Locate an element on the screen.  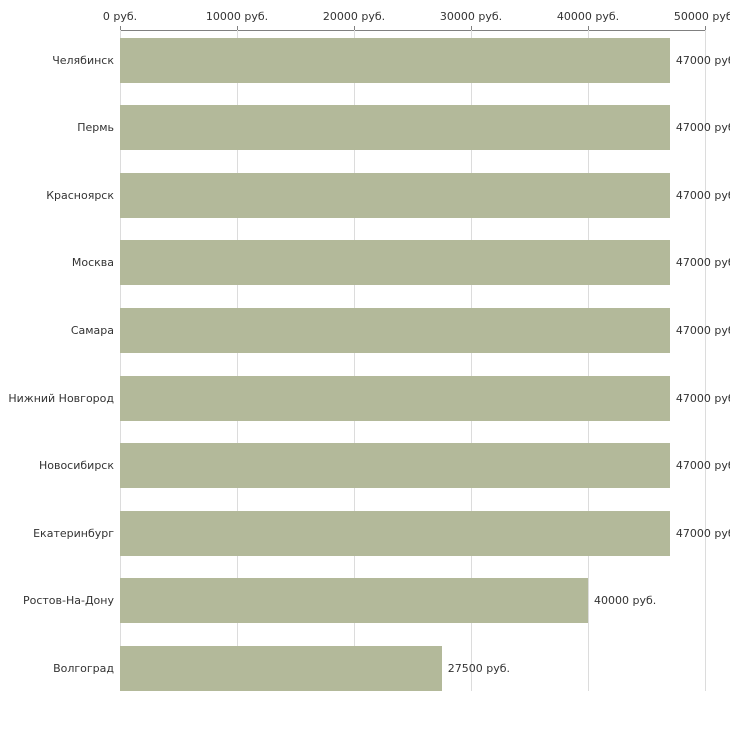
value-label: 40000 руб. is located at coordinates (625, 601).